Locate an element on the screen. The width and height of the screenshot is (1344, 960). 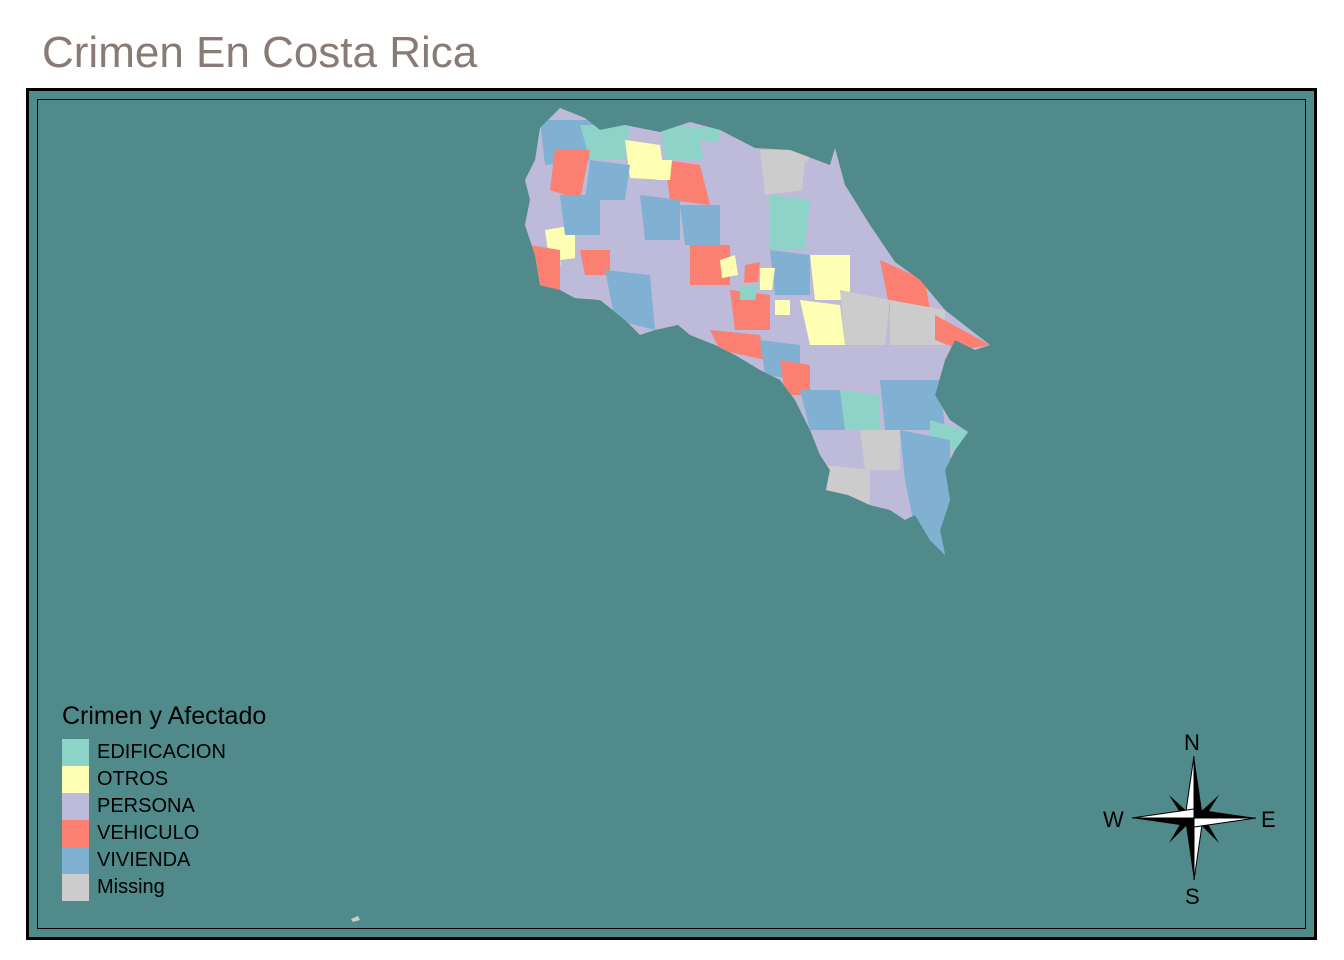
map-title: Crimen En Costa Rica is located at coordinates (260, 52).